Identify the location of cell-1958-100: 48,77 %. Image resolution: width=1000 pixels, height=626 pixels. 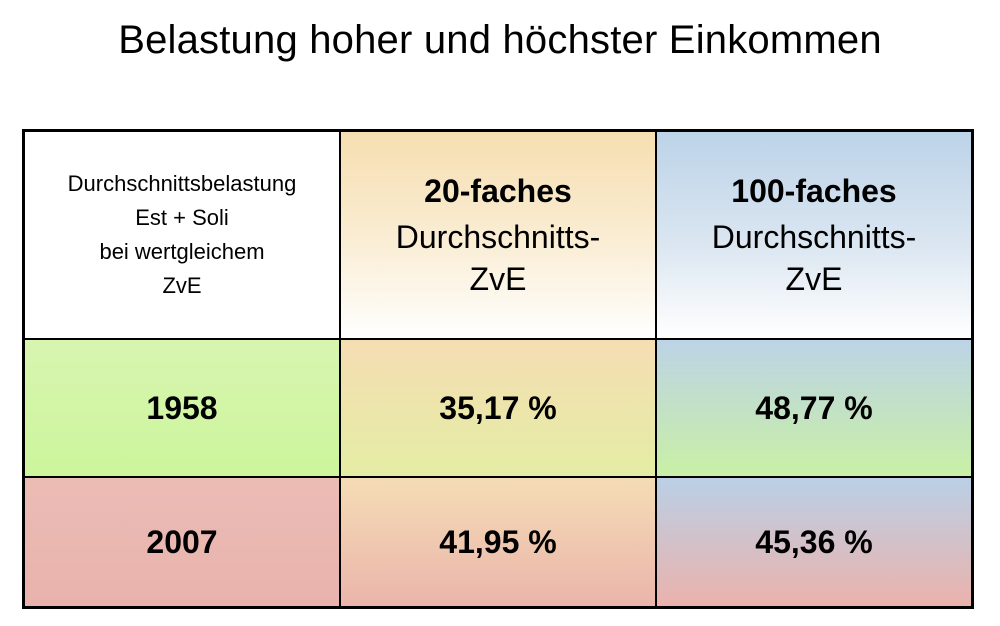
(814, 409).